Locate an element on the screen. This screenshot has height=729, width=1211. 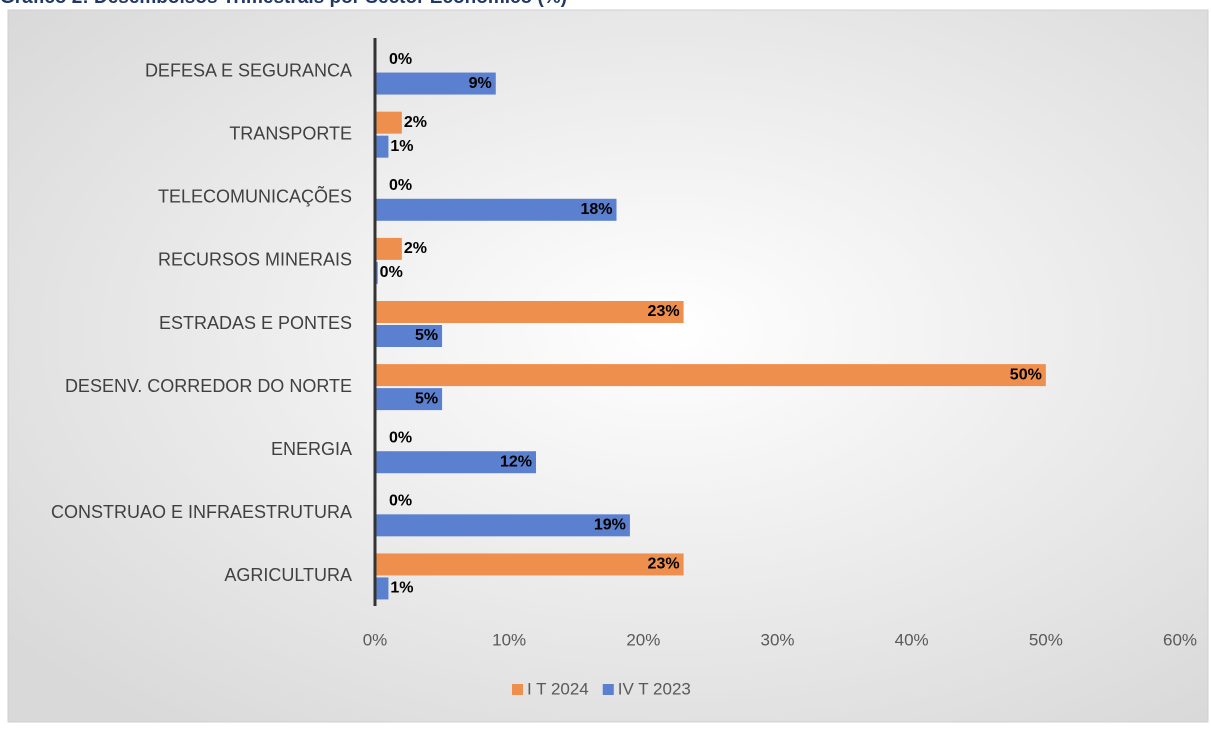
x-tick-label: 60% is located at coordinates (1180, 639).